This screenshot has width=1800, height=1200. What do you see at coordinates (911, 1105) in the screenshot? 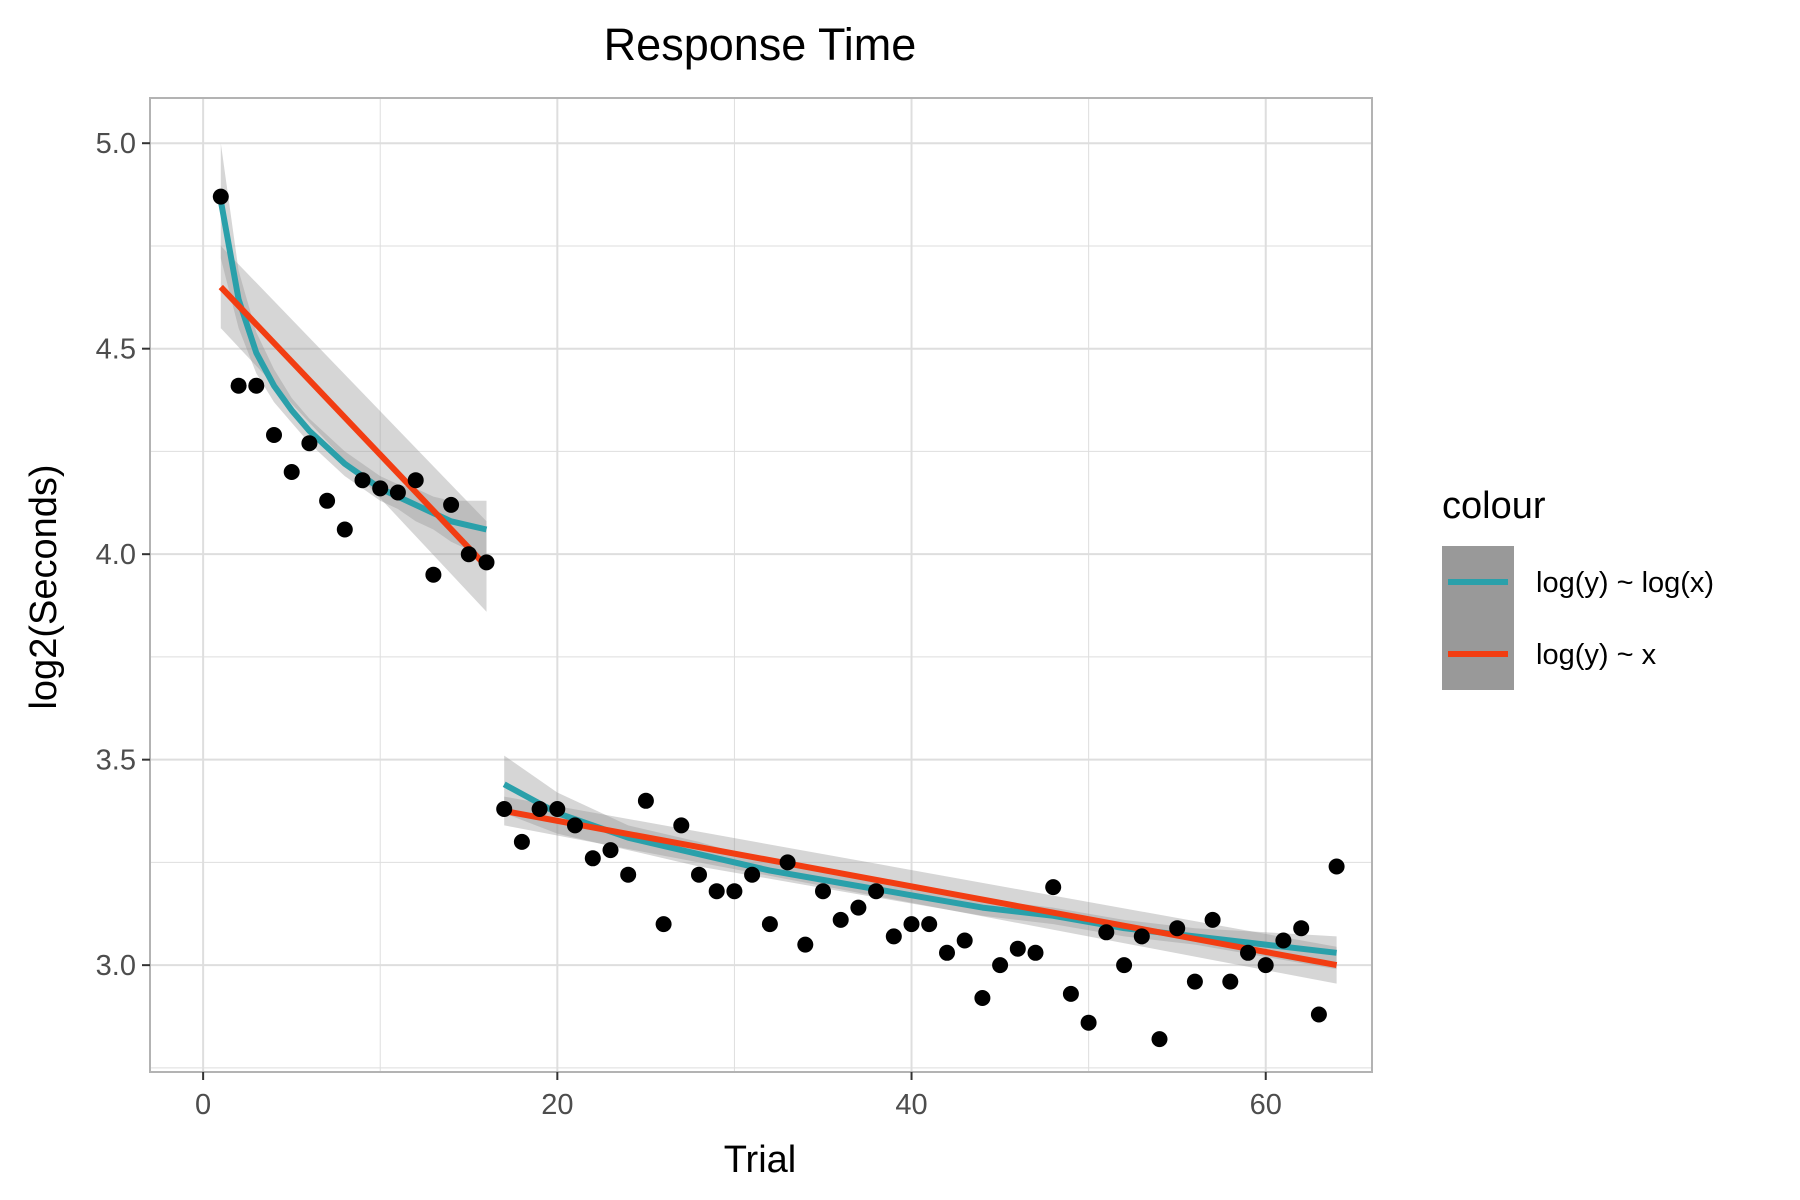
I see `x-tick-label: 40` at bounding box center [911, 1105].